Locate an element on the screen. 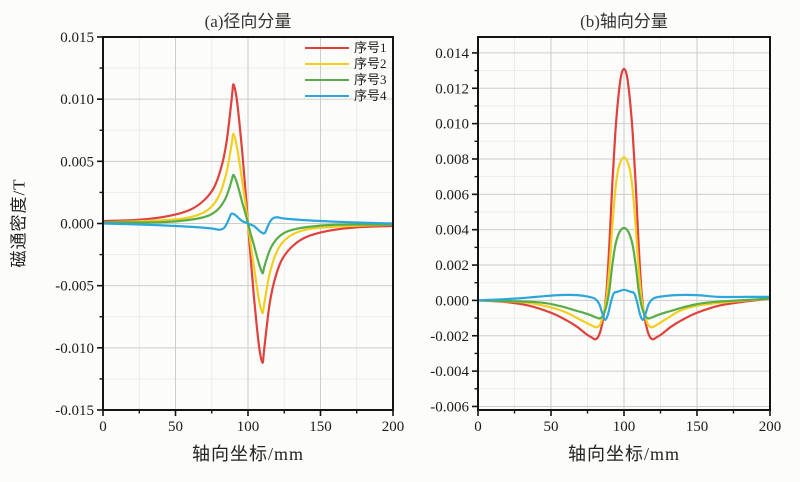 This screenshot has height=482, width=800. y-tick-label: 0.005 is located at coordinates (77, 162).